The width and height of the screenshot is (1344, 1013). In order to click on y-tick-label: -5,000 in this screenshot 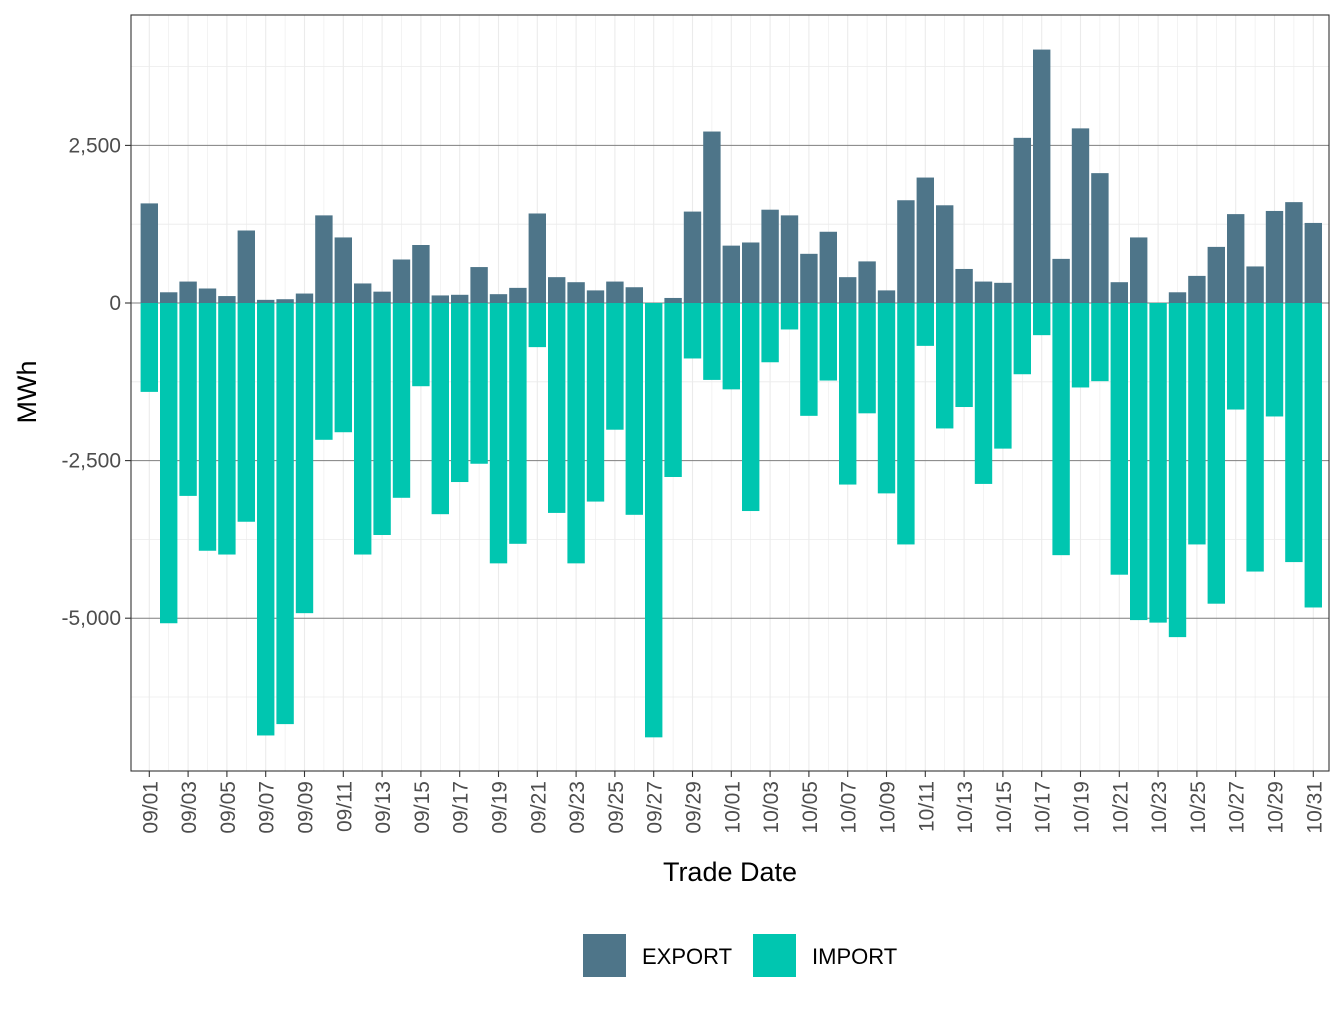, I will do `click(91, 618)`.